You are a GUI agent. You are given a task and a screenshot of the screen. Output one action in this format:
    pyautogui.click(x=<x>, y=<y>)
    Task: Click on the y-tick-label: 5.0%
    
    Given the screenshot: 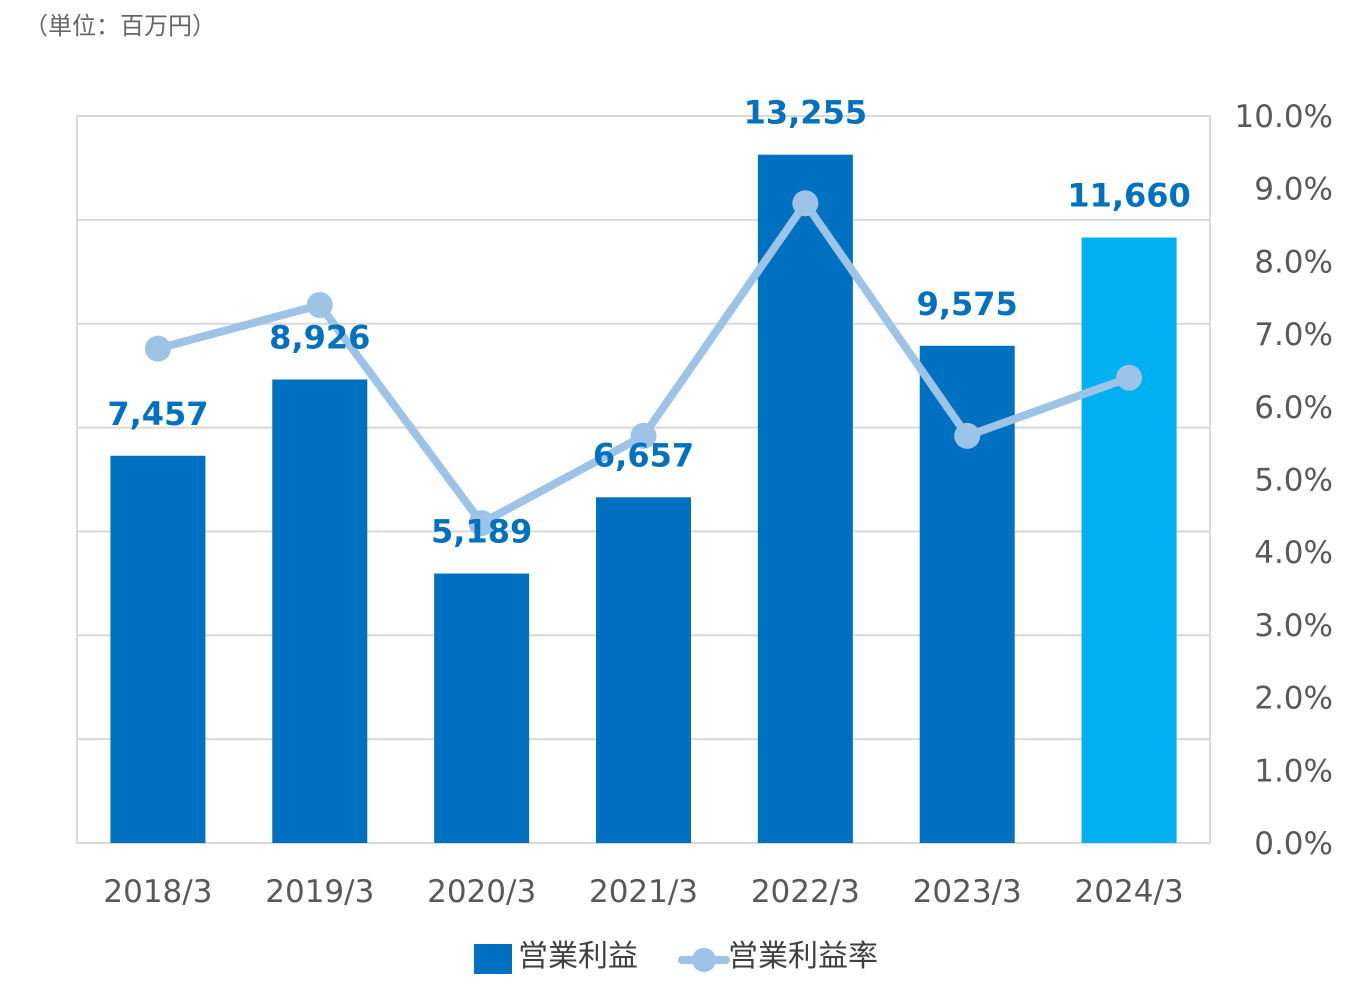 What is the action you would take?
    pyautogui.click(x=1293, y=481)
    